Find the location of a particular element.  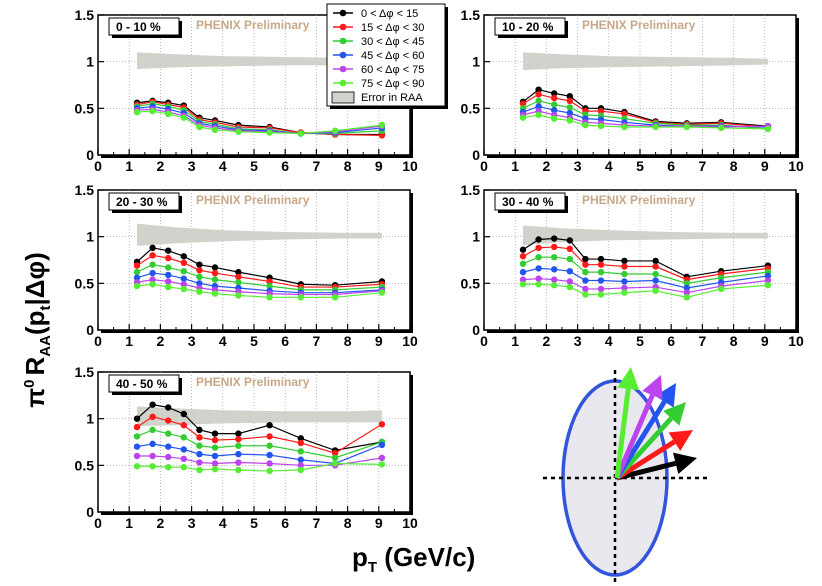

x-tick-label: 6 is located at coordinates (671, 166).